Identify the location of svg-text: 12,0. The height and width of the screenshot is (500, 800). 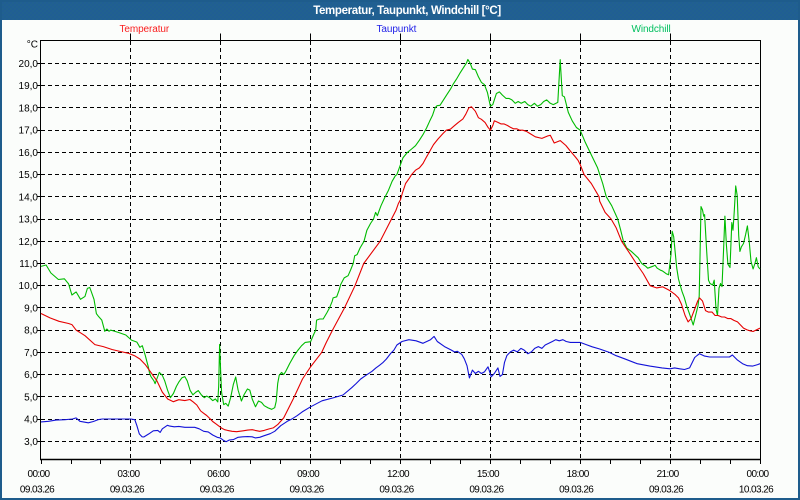
(29, 242).